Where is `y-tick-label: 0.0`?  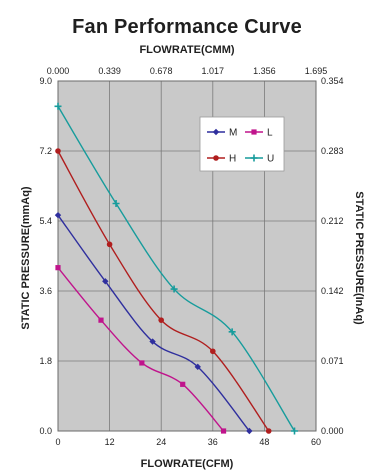 y-tick-label: 0.0 is located at coordinates (45, 431).